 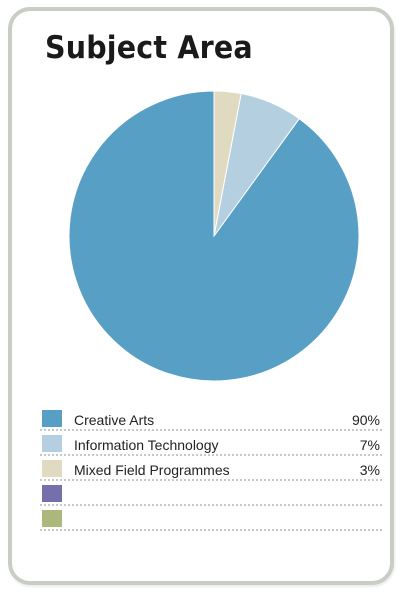 I want to click on legend-value: 3%, so click(x=369, y=470).